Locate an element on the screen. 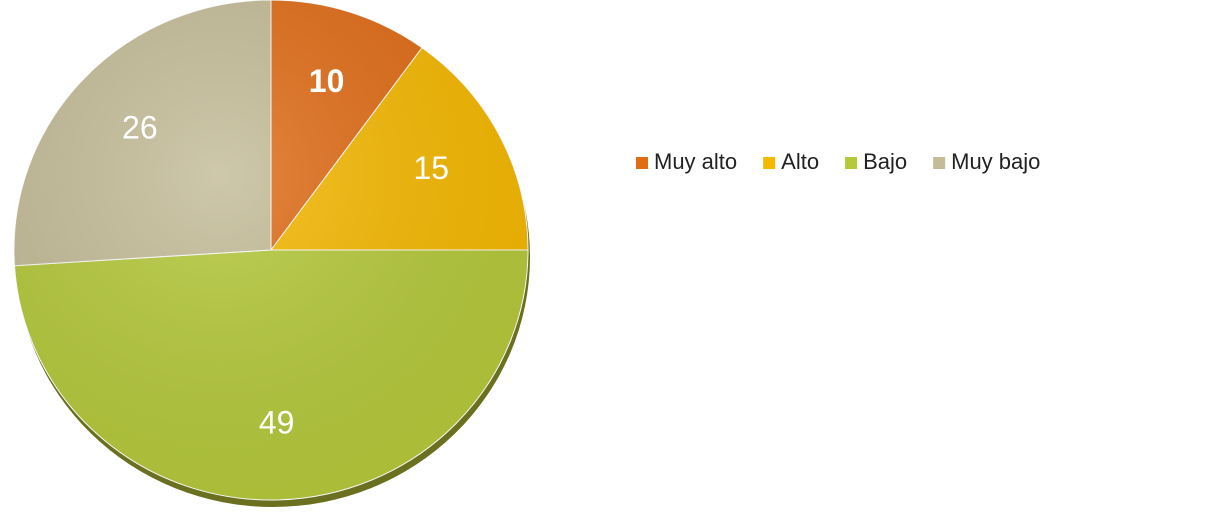 This screenshot has width=1205, height=512. legend: Muy alto Alto Bajo Muy bajo is located at coordinates (838, 161).